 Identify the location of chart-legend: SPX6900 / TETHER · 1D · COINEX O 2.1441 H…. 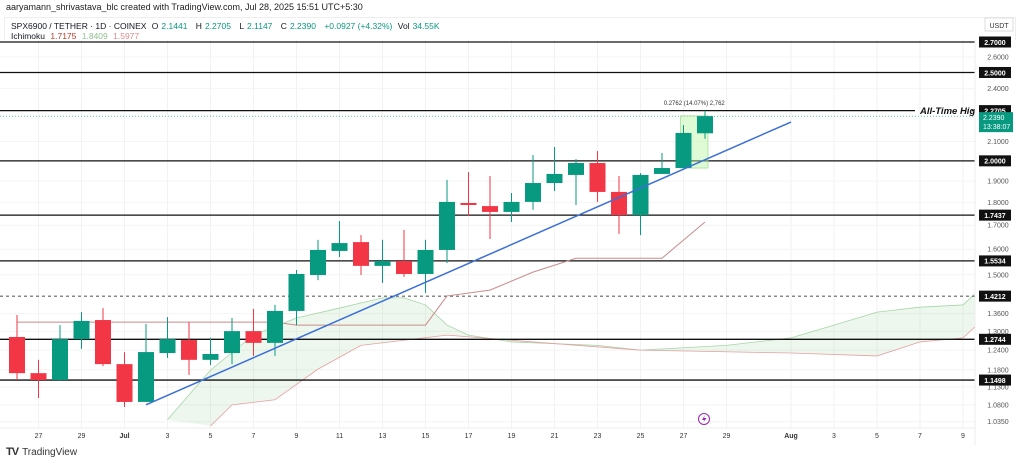
(510, 29).